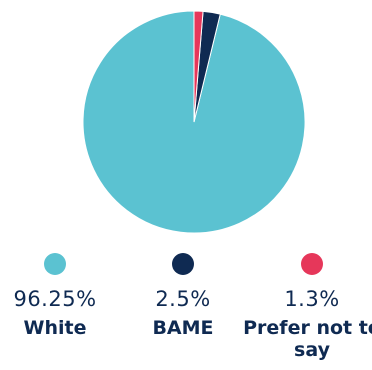 The height and width of the screenshot is (370, 372). Describe the element at coordinates (55, 264) in the screenshot. I see `legend-swatch-white` at that location.